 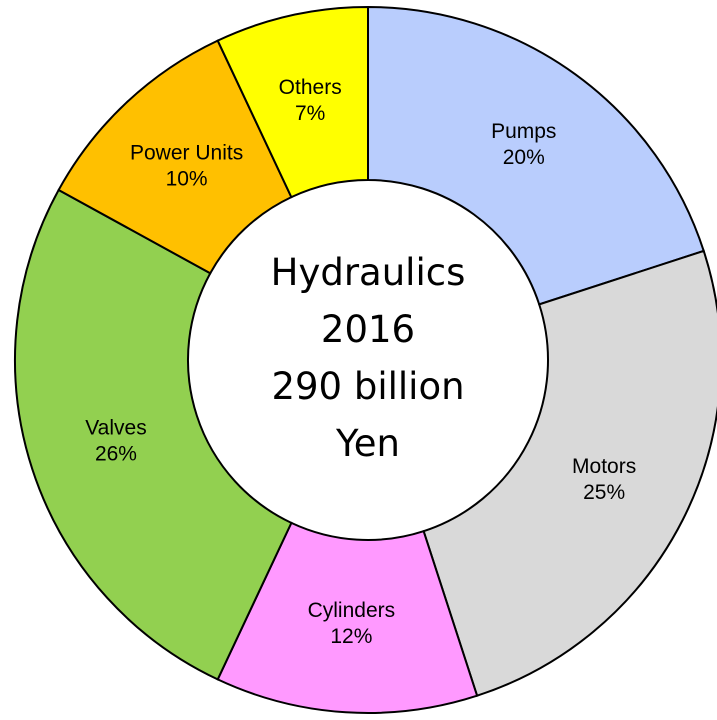 I want to click on center-label: 290 billion, so click(x=367, y=386).